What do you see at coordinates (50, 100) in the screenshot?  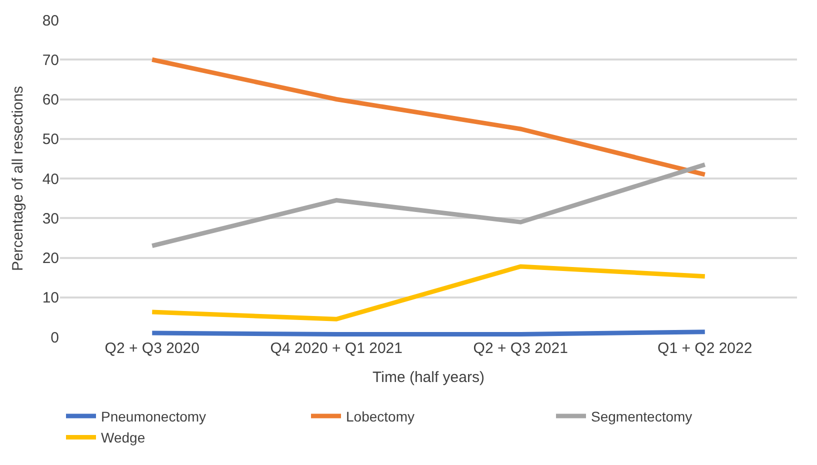 I see `y-tick-label: 60` at bounding box center [50, 100].